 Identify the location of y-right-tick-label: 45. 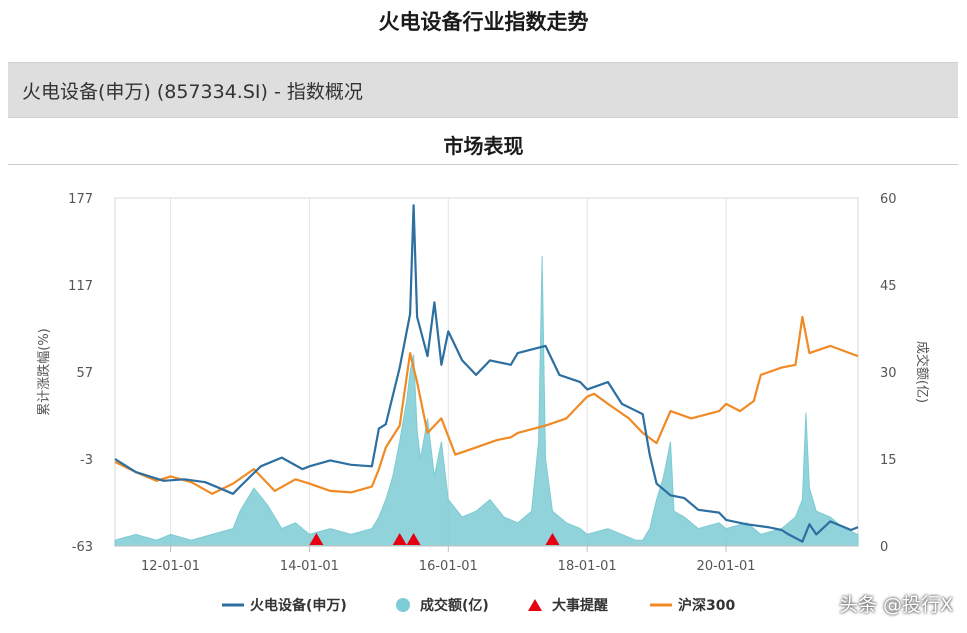
(888, 286).